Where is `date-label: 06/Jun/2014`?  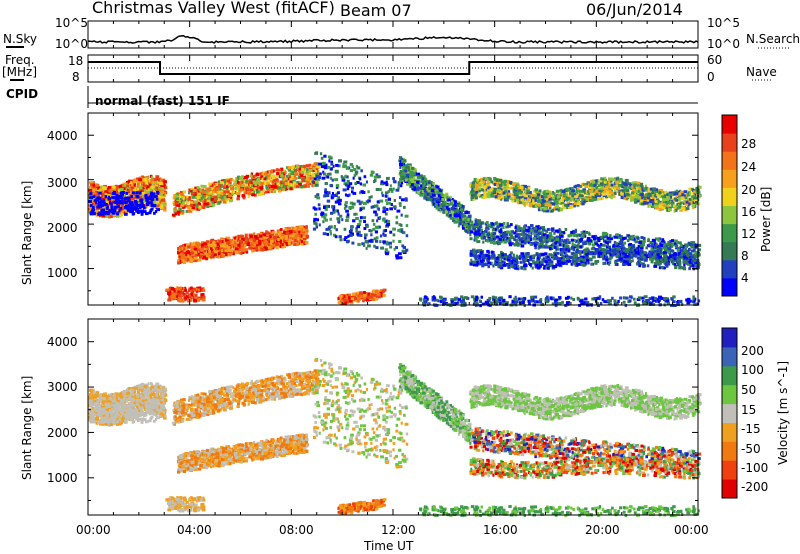
date-label: 06/Jun/2014 is located at coordinates (634, 9).